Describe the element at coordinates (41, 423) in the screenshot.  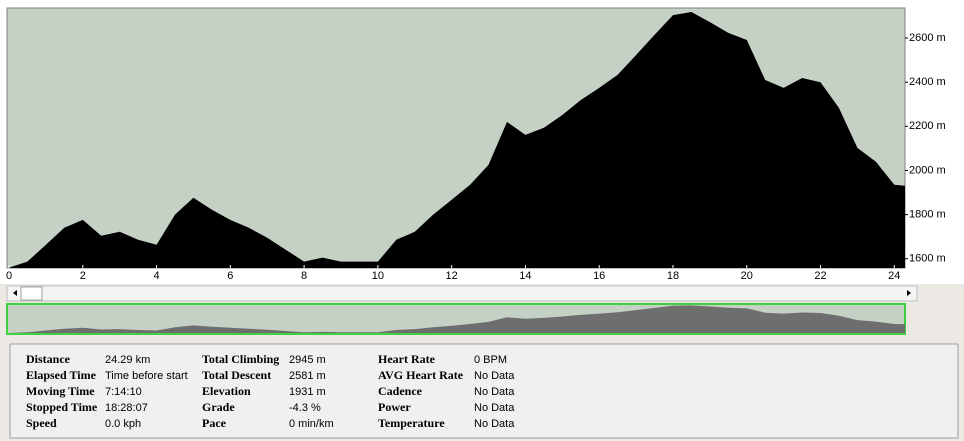
I see `stat-label: Speed` at that location.